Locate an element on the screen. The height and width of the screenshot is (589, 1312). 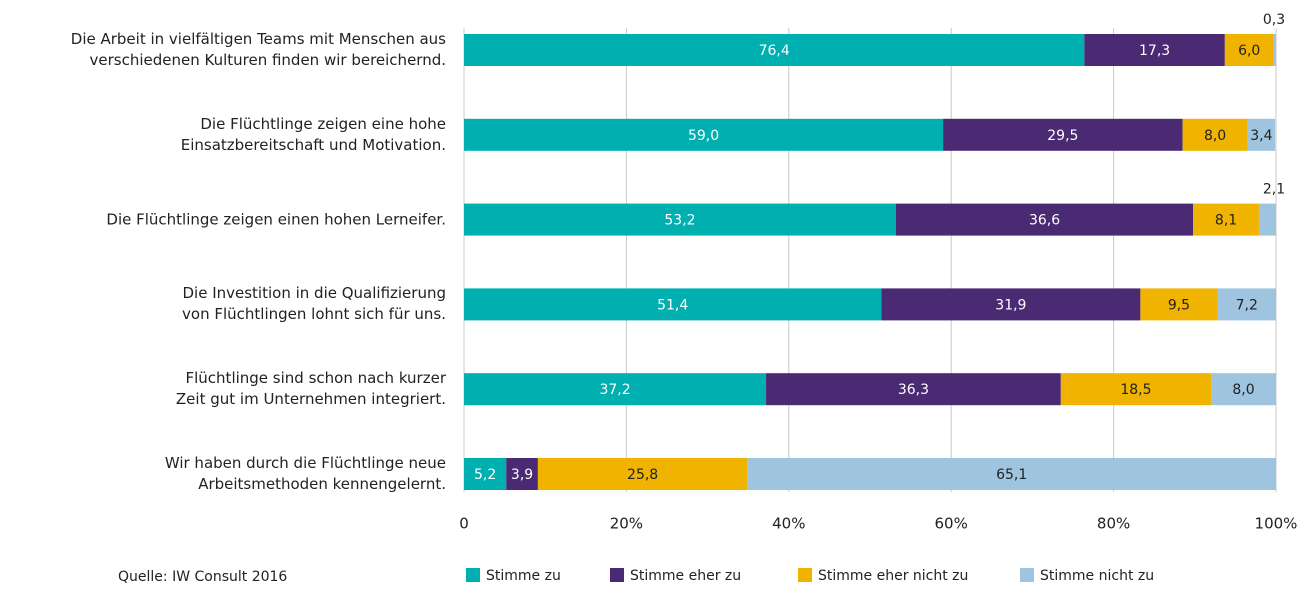
source: Quelle: IW Consult 2016 is located at coordinates (202, 577).